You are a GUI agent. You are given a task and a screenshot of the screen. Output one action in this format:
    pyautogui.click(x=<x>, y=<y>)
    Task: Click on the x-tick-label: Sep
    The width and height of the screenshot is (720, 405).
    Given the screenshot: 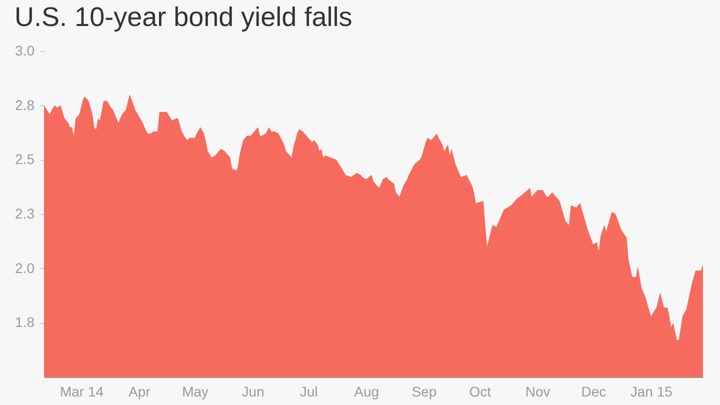 What is the action you would take?
    pyautogui.click(x=424, y=392)
    